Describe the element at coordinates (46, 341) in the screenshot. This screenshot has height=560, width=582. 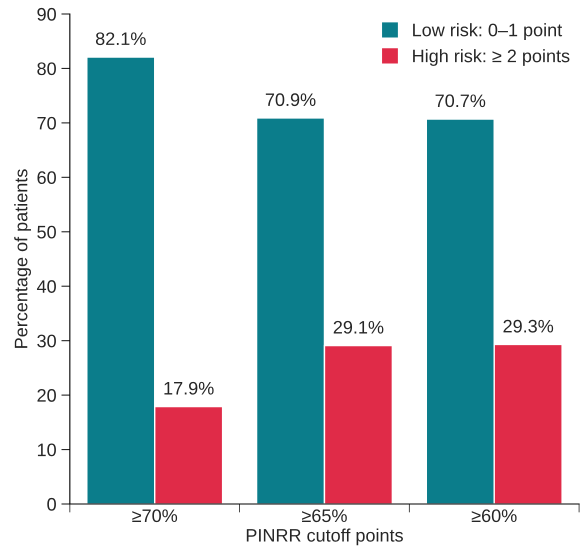
I see `y-tick-label: 30` at that location.